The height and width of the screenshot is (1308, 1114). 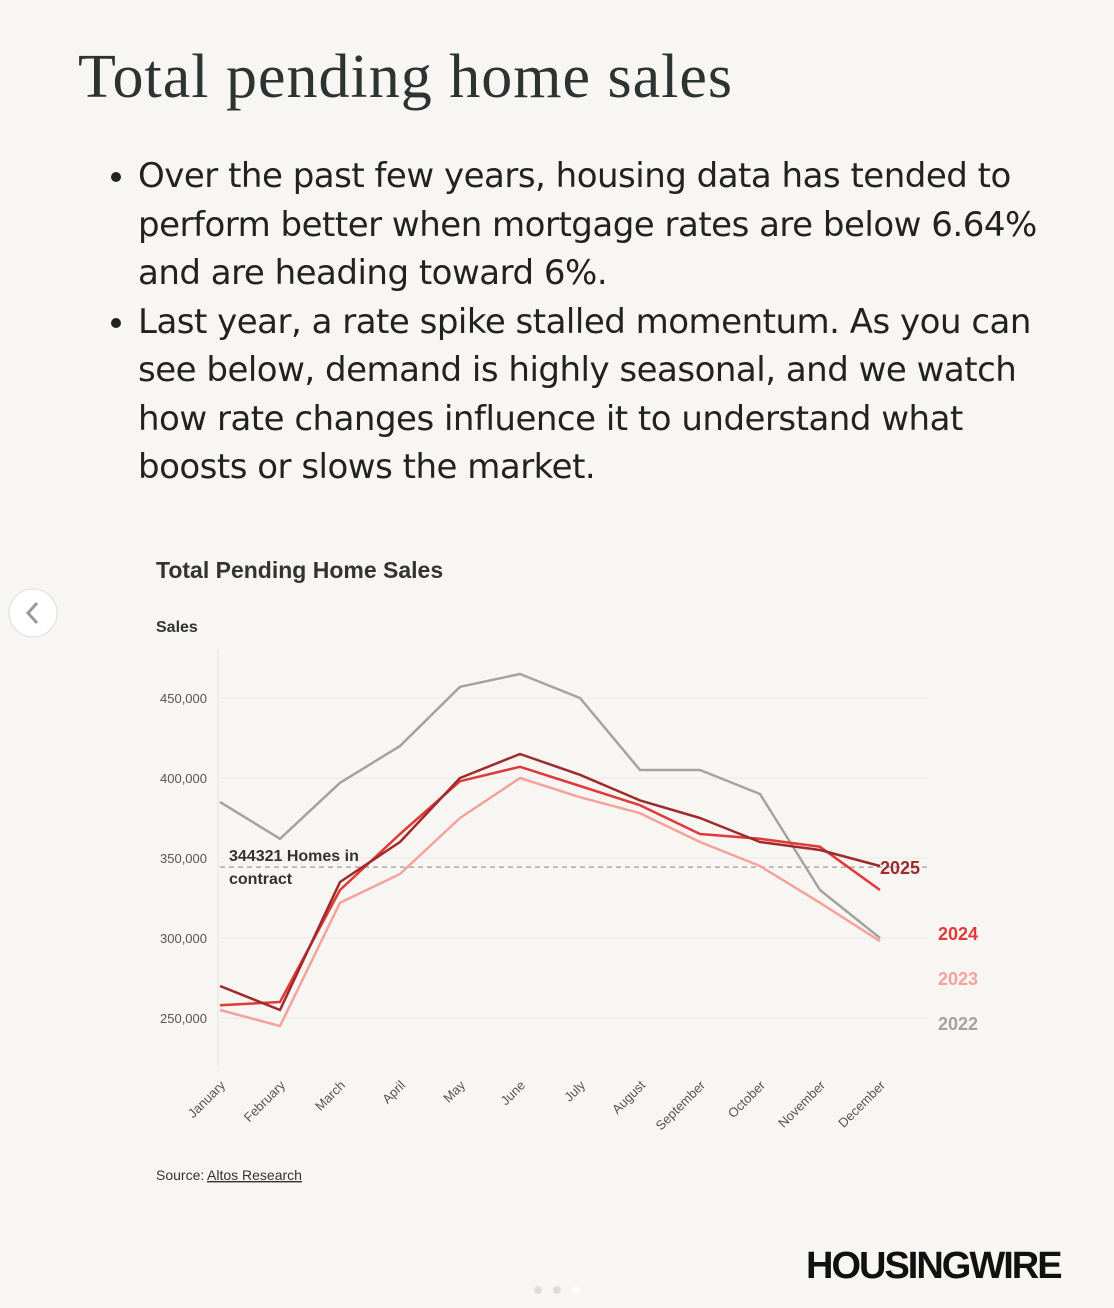 I want to click on y-tick-label: 450,000, so click(x=183, y=698).